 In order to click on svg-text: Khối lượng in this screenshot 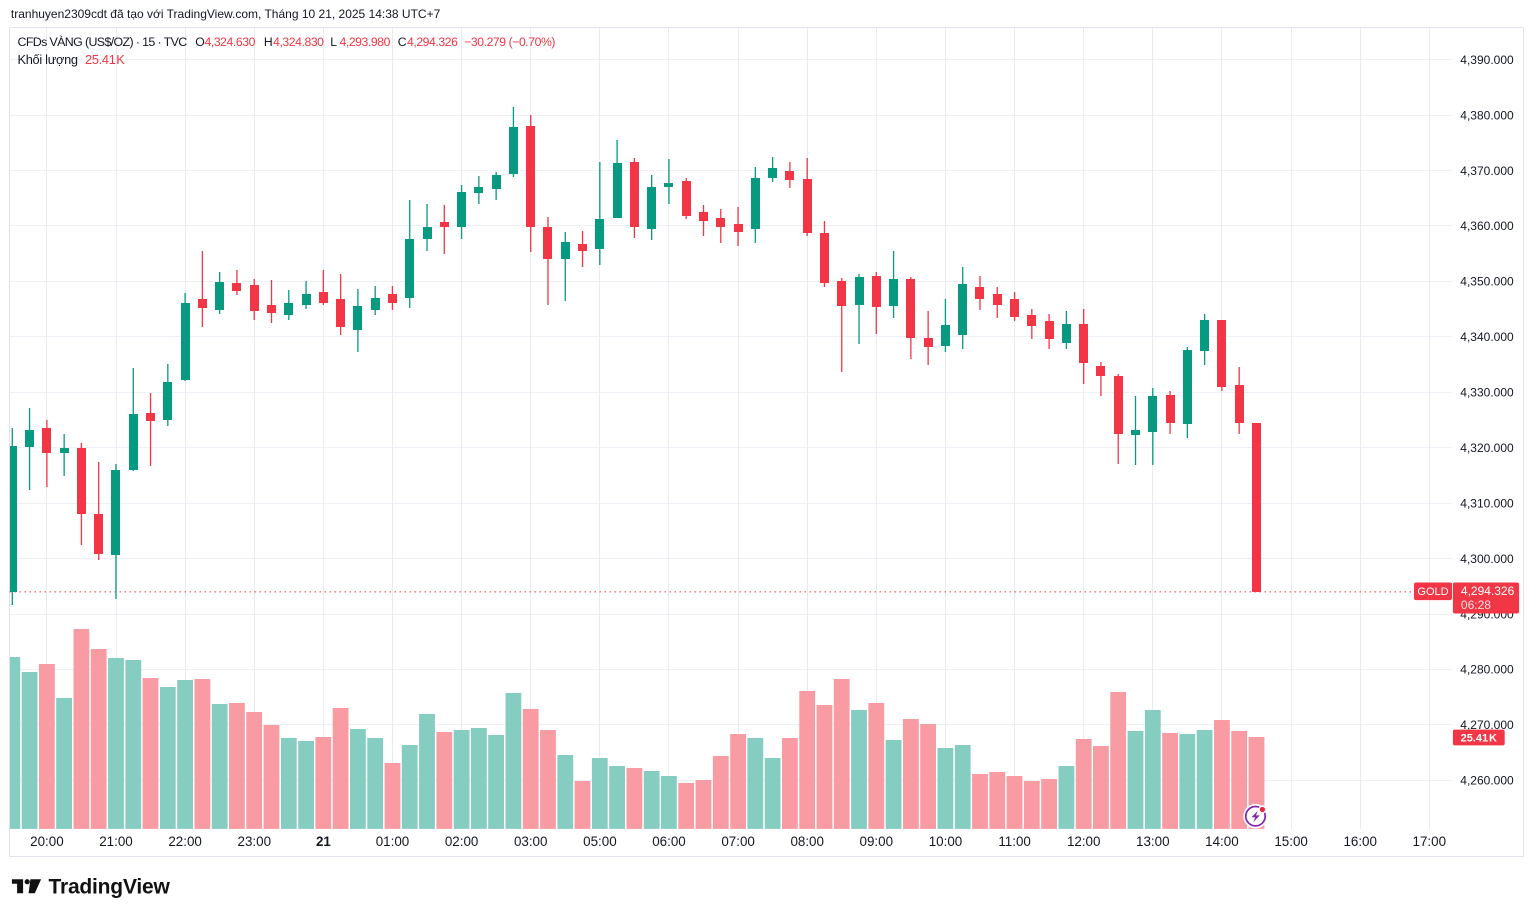, I will do `click(48, 59)`.